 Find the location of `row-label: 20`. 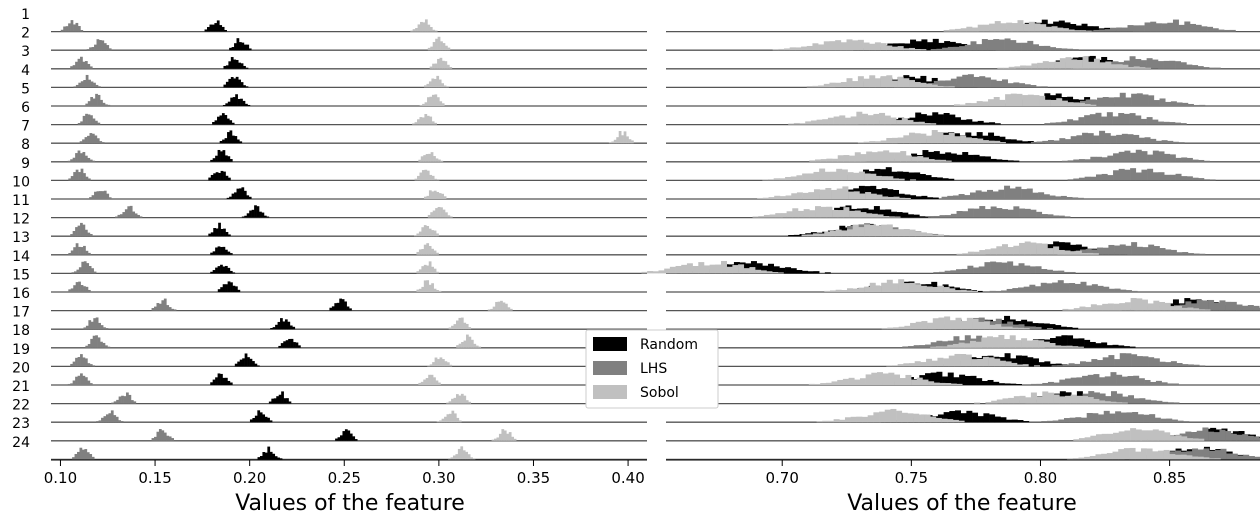

row-label: 20 is located at coordinates (21, 368).